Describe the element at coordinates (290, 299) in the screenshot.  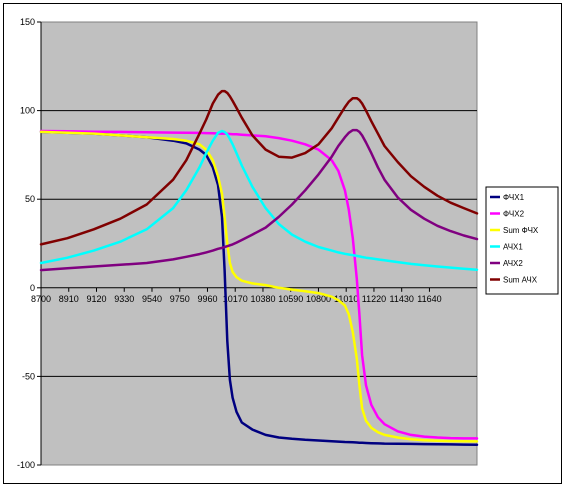
I see `x-tick-label: 10590` at that location.